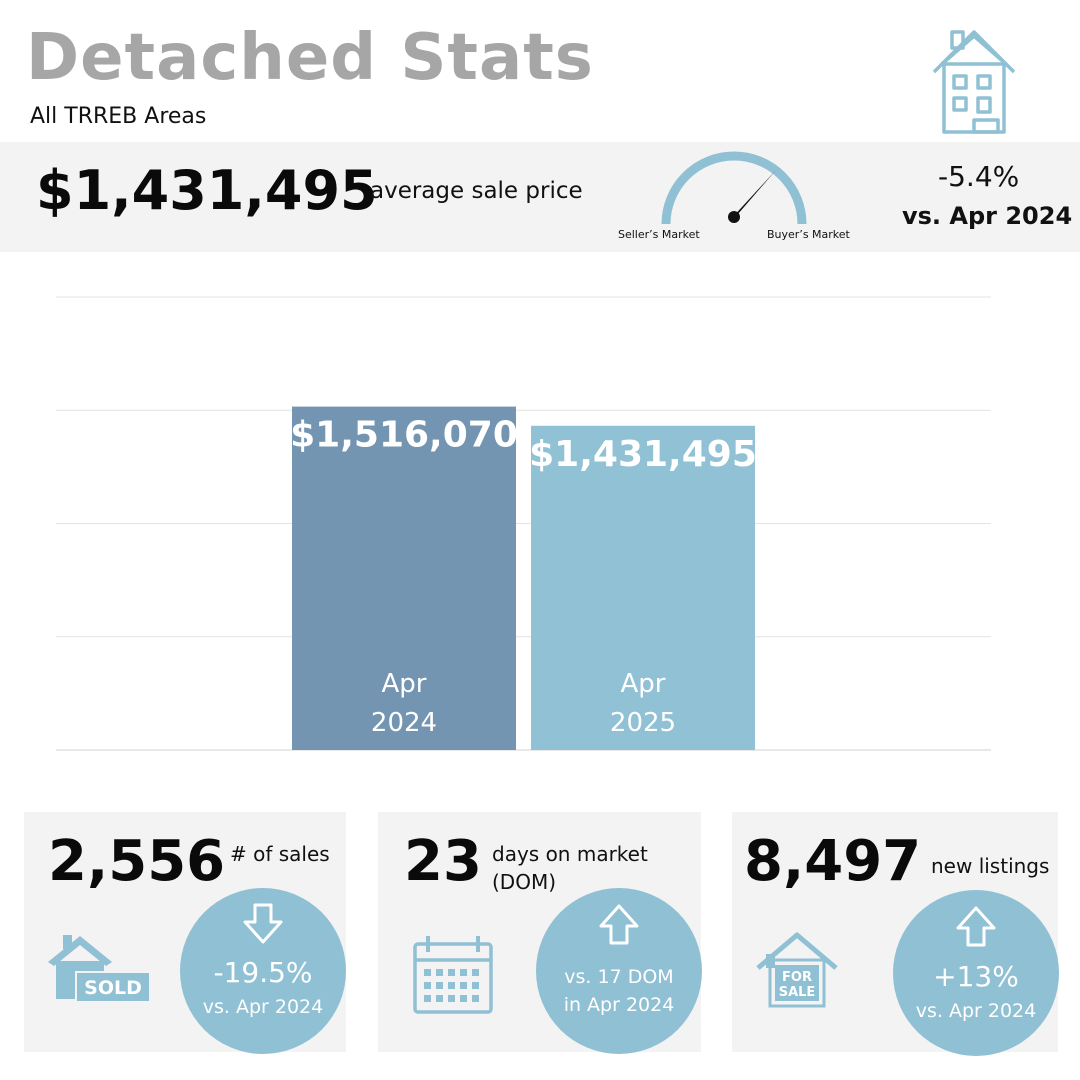  What do you see at coordinates (99, 969) in the screenshot?
I see `sold-house-icon: SOLD` at bounding box center [99, 969].